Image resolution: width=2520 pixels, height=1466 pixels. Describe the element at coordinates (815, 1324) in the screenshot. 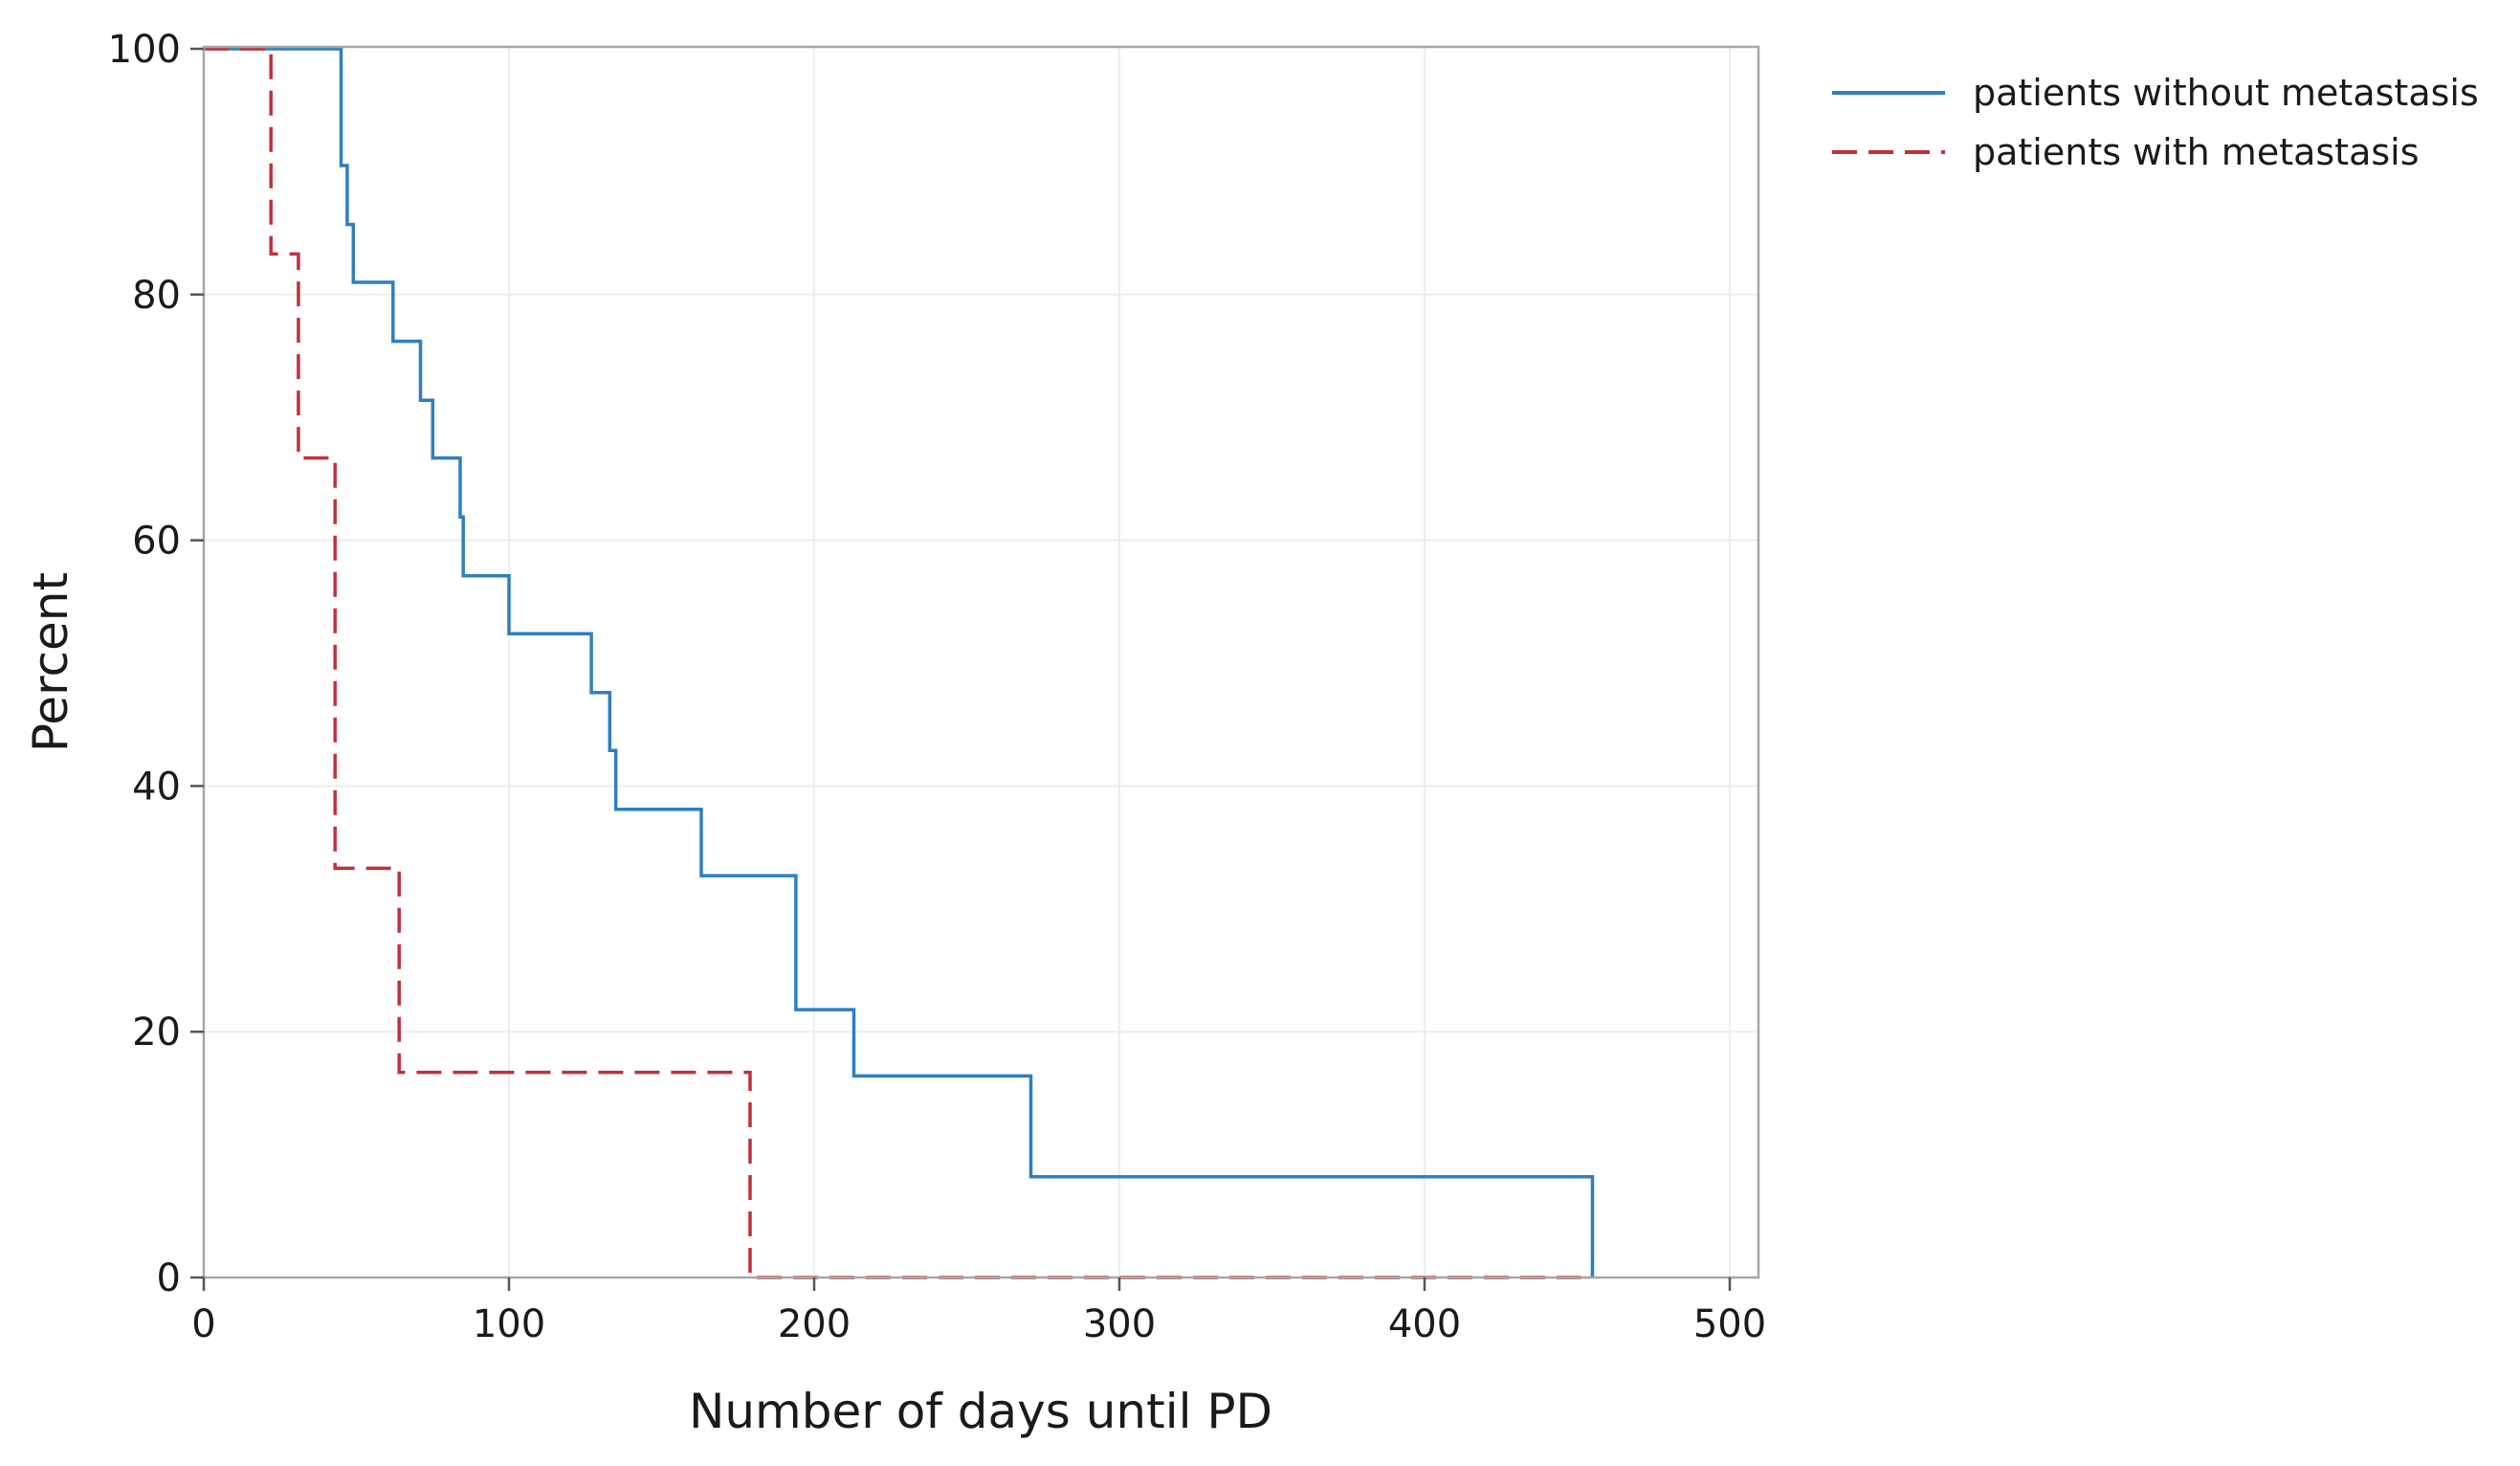

I see `x-tick-label-200: 200` at that location.